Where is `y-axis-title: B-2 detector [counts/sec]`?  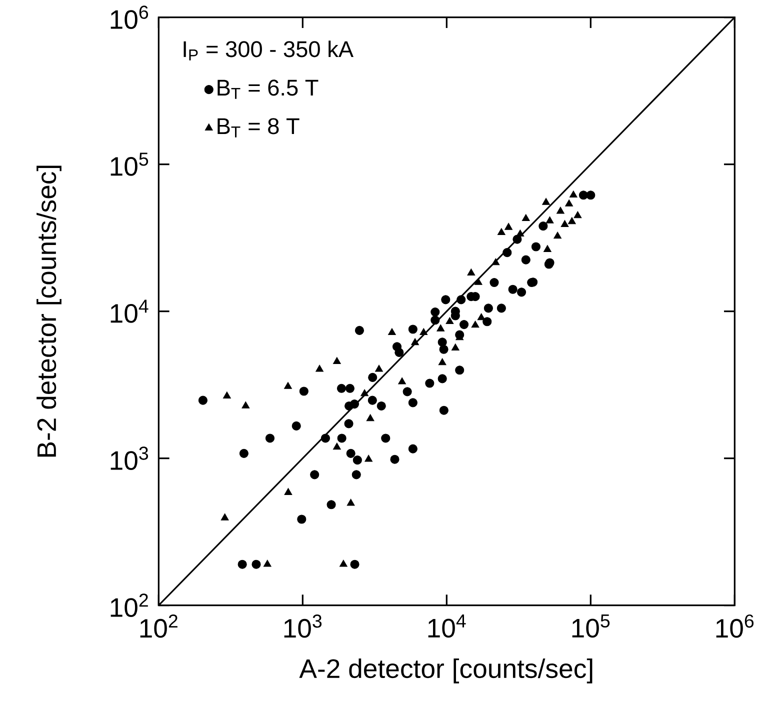 y-axis-title: B-2 detector [counts/sec] is located at coordinates (49, 311).